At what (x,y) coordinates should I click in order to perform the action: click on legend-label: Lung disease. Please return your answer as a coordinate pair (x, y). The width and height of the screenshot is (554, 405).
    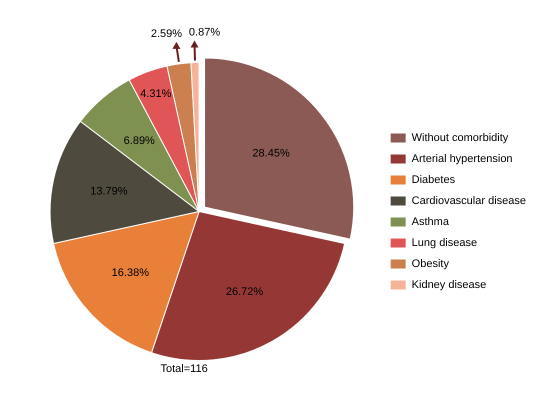
    Looking at the image, I should click on (445, 243).